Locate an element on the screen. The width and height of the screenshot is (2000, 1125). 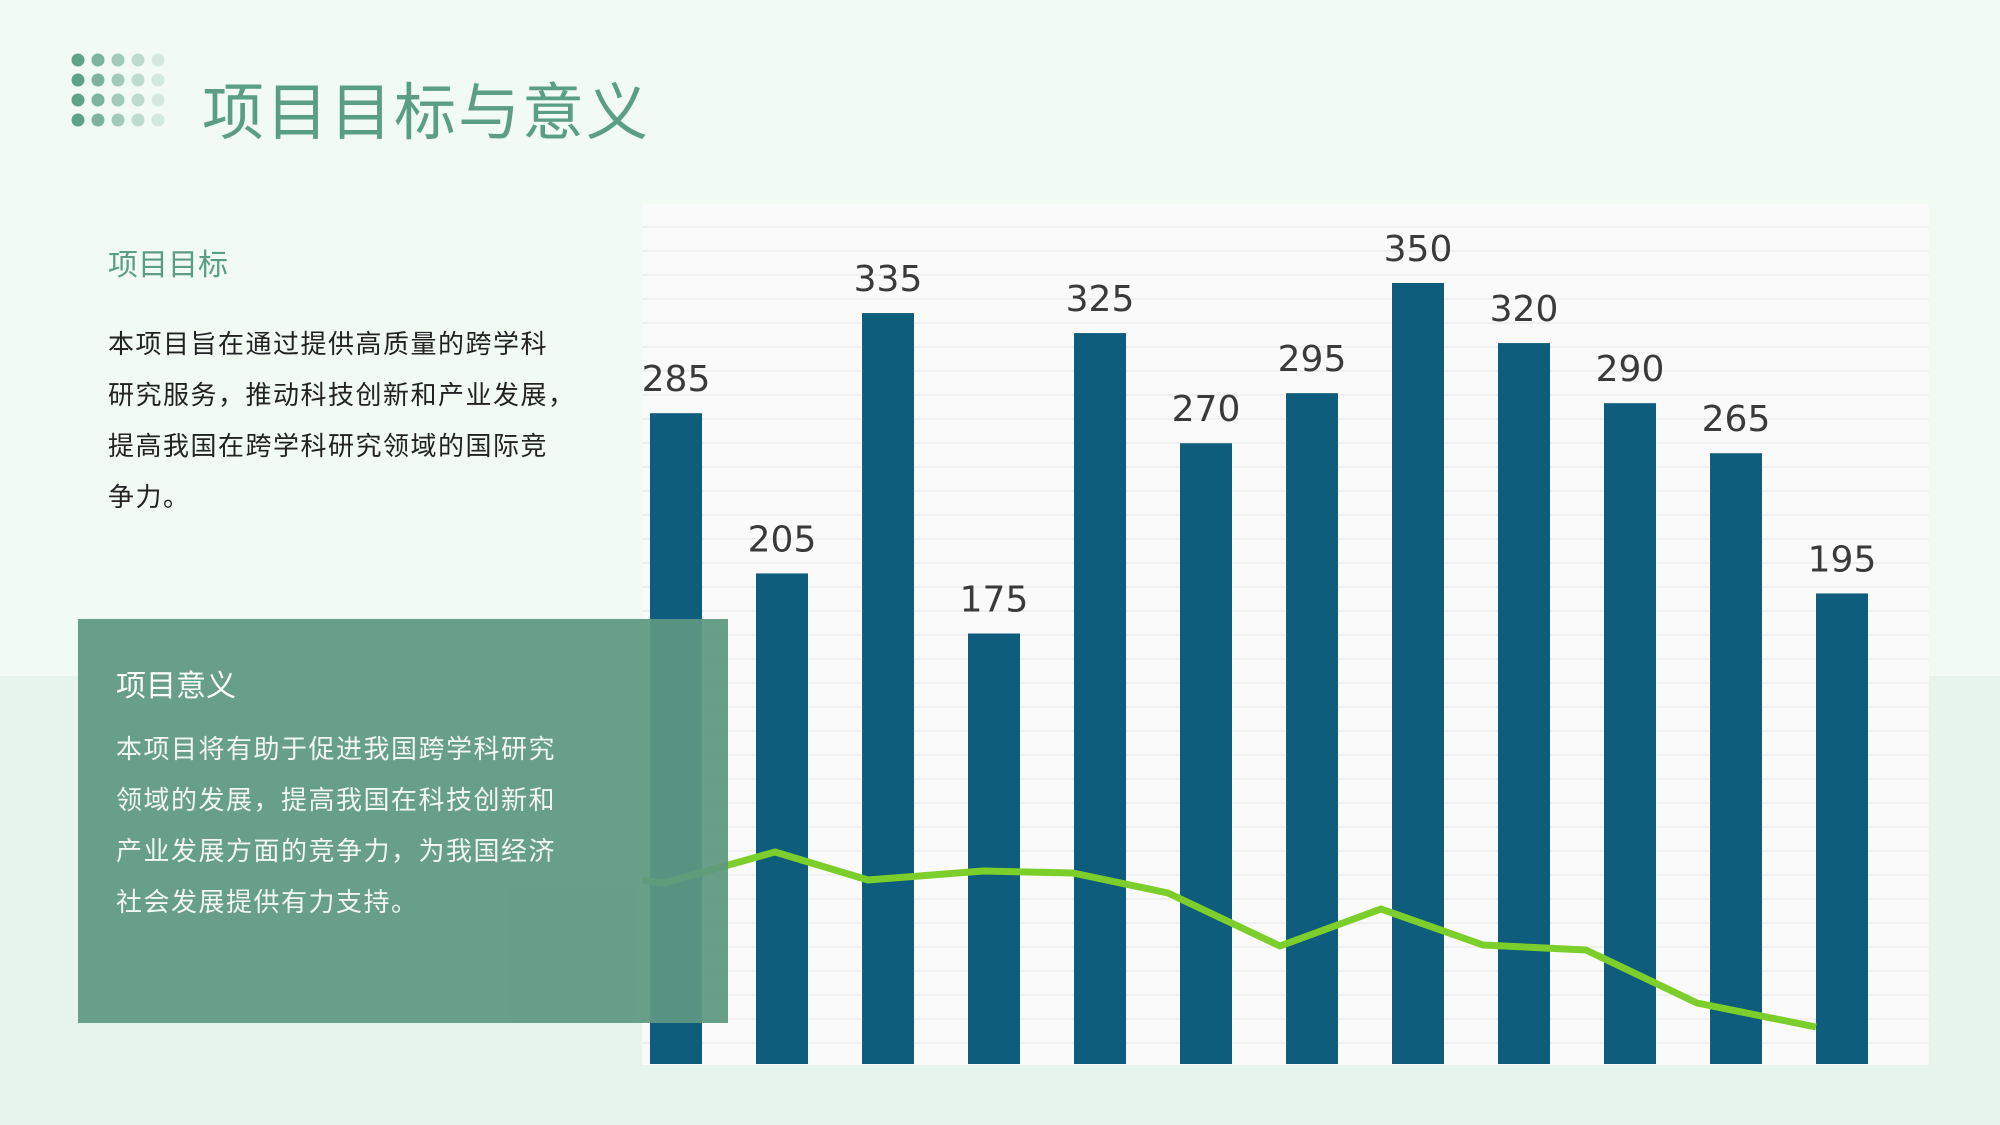
text-line: 提高我国在跨学科研究领域的国际竞 is located at coordinates (328, 447).